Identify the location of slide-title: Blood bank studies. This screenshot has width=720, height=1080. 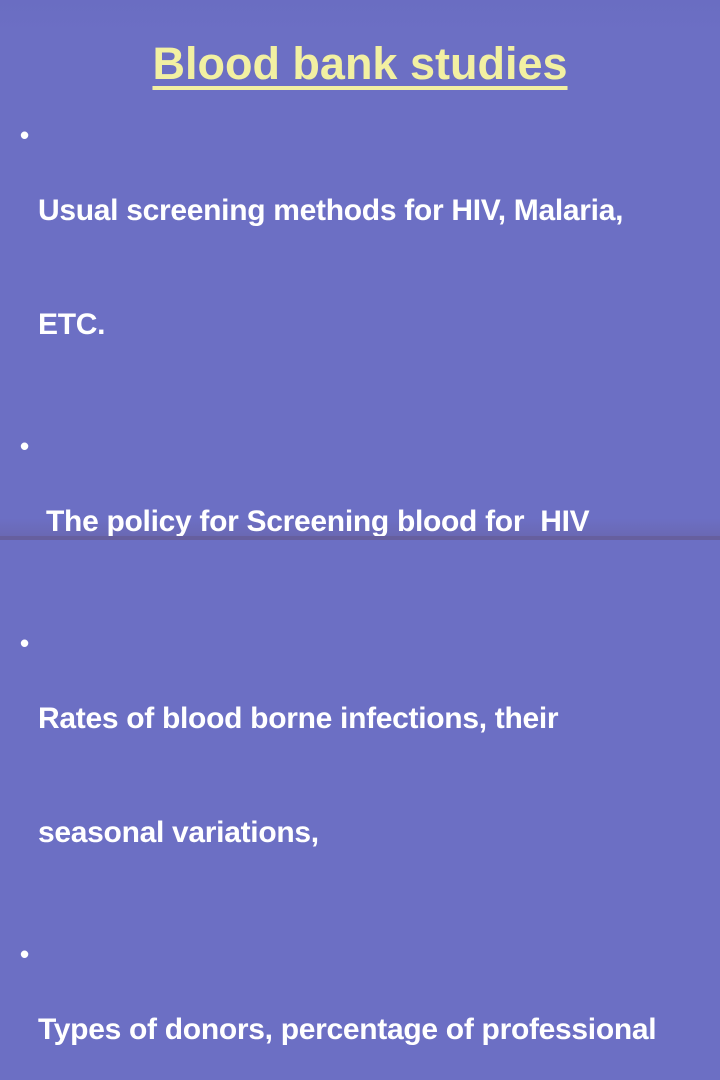
(360, 63).